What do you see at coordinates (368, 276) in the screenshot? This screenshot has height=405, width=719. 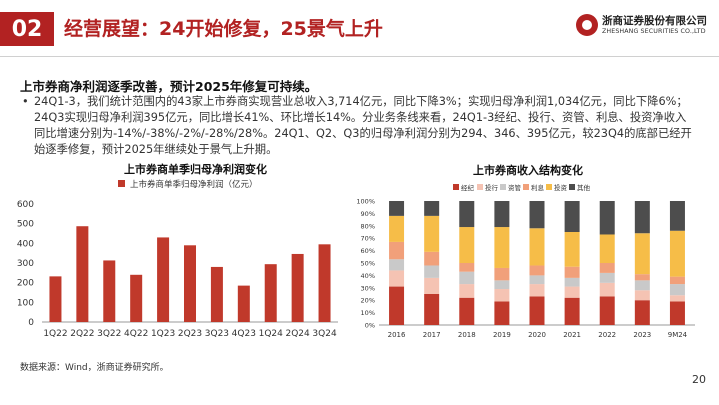 I see `y-tick-label: 40%` at bounding box center [368, 276].